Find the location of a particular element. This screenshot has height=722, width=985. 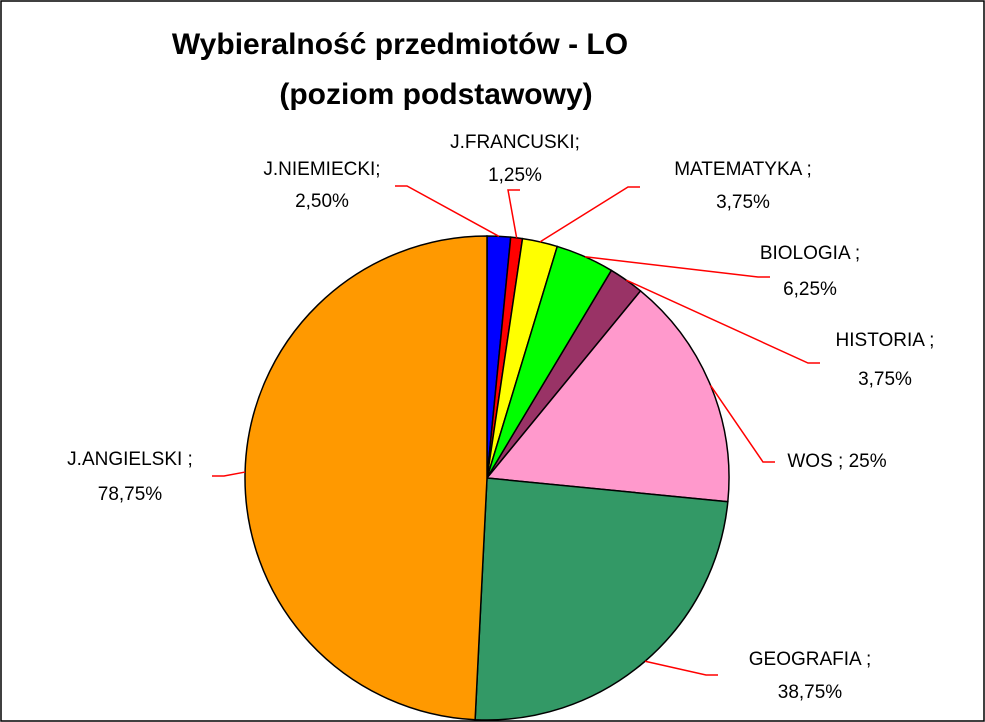

category-label: GEOGRAFIA ; is located at coordinates (810, 659).